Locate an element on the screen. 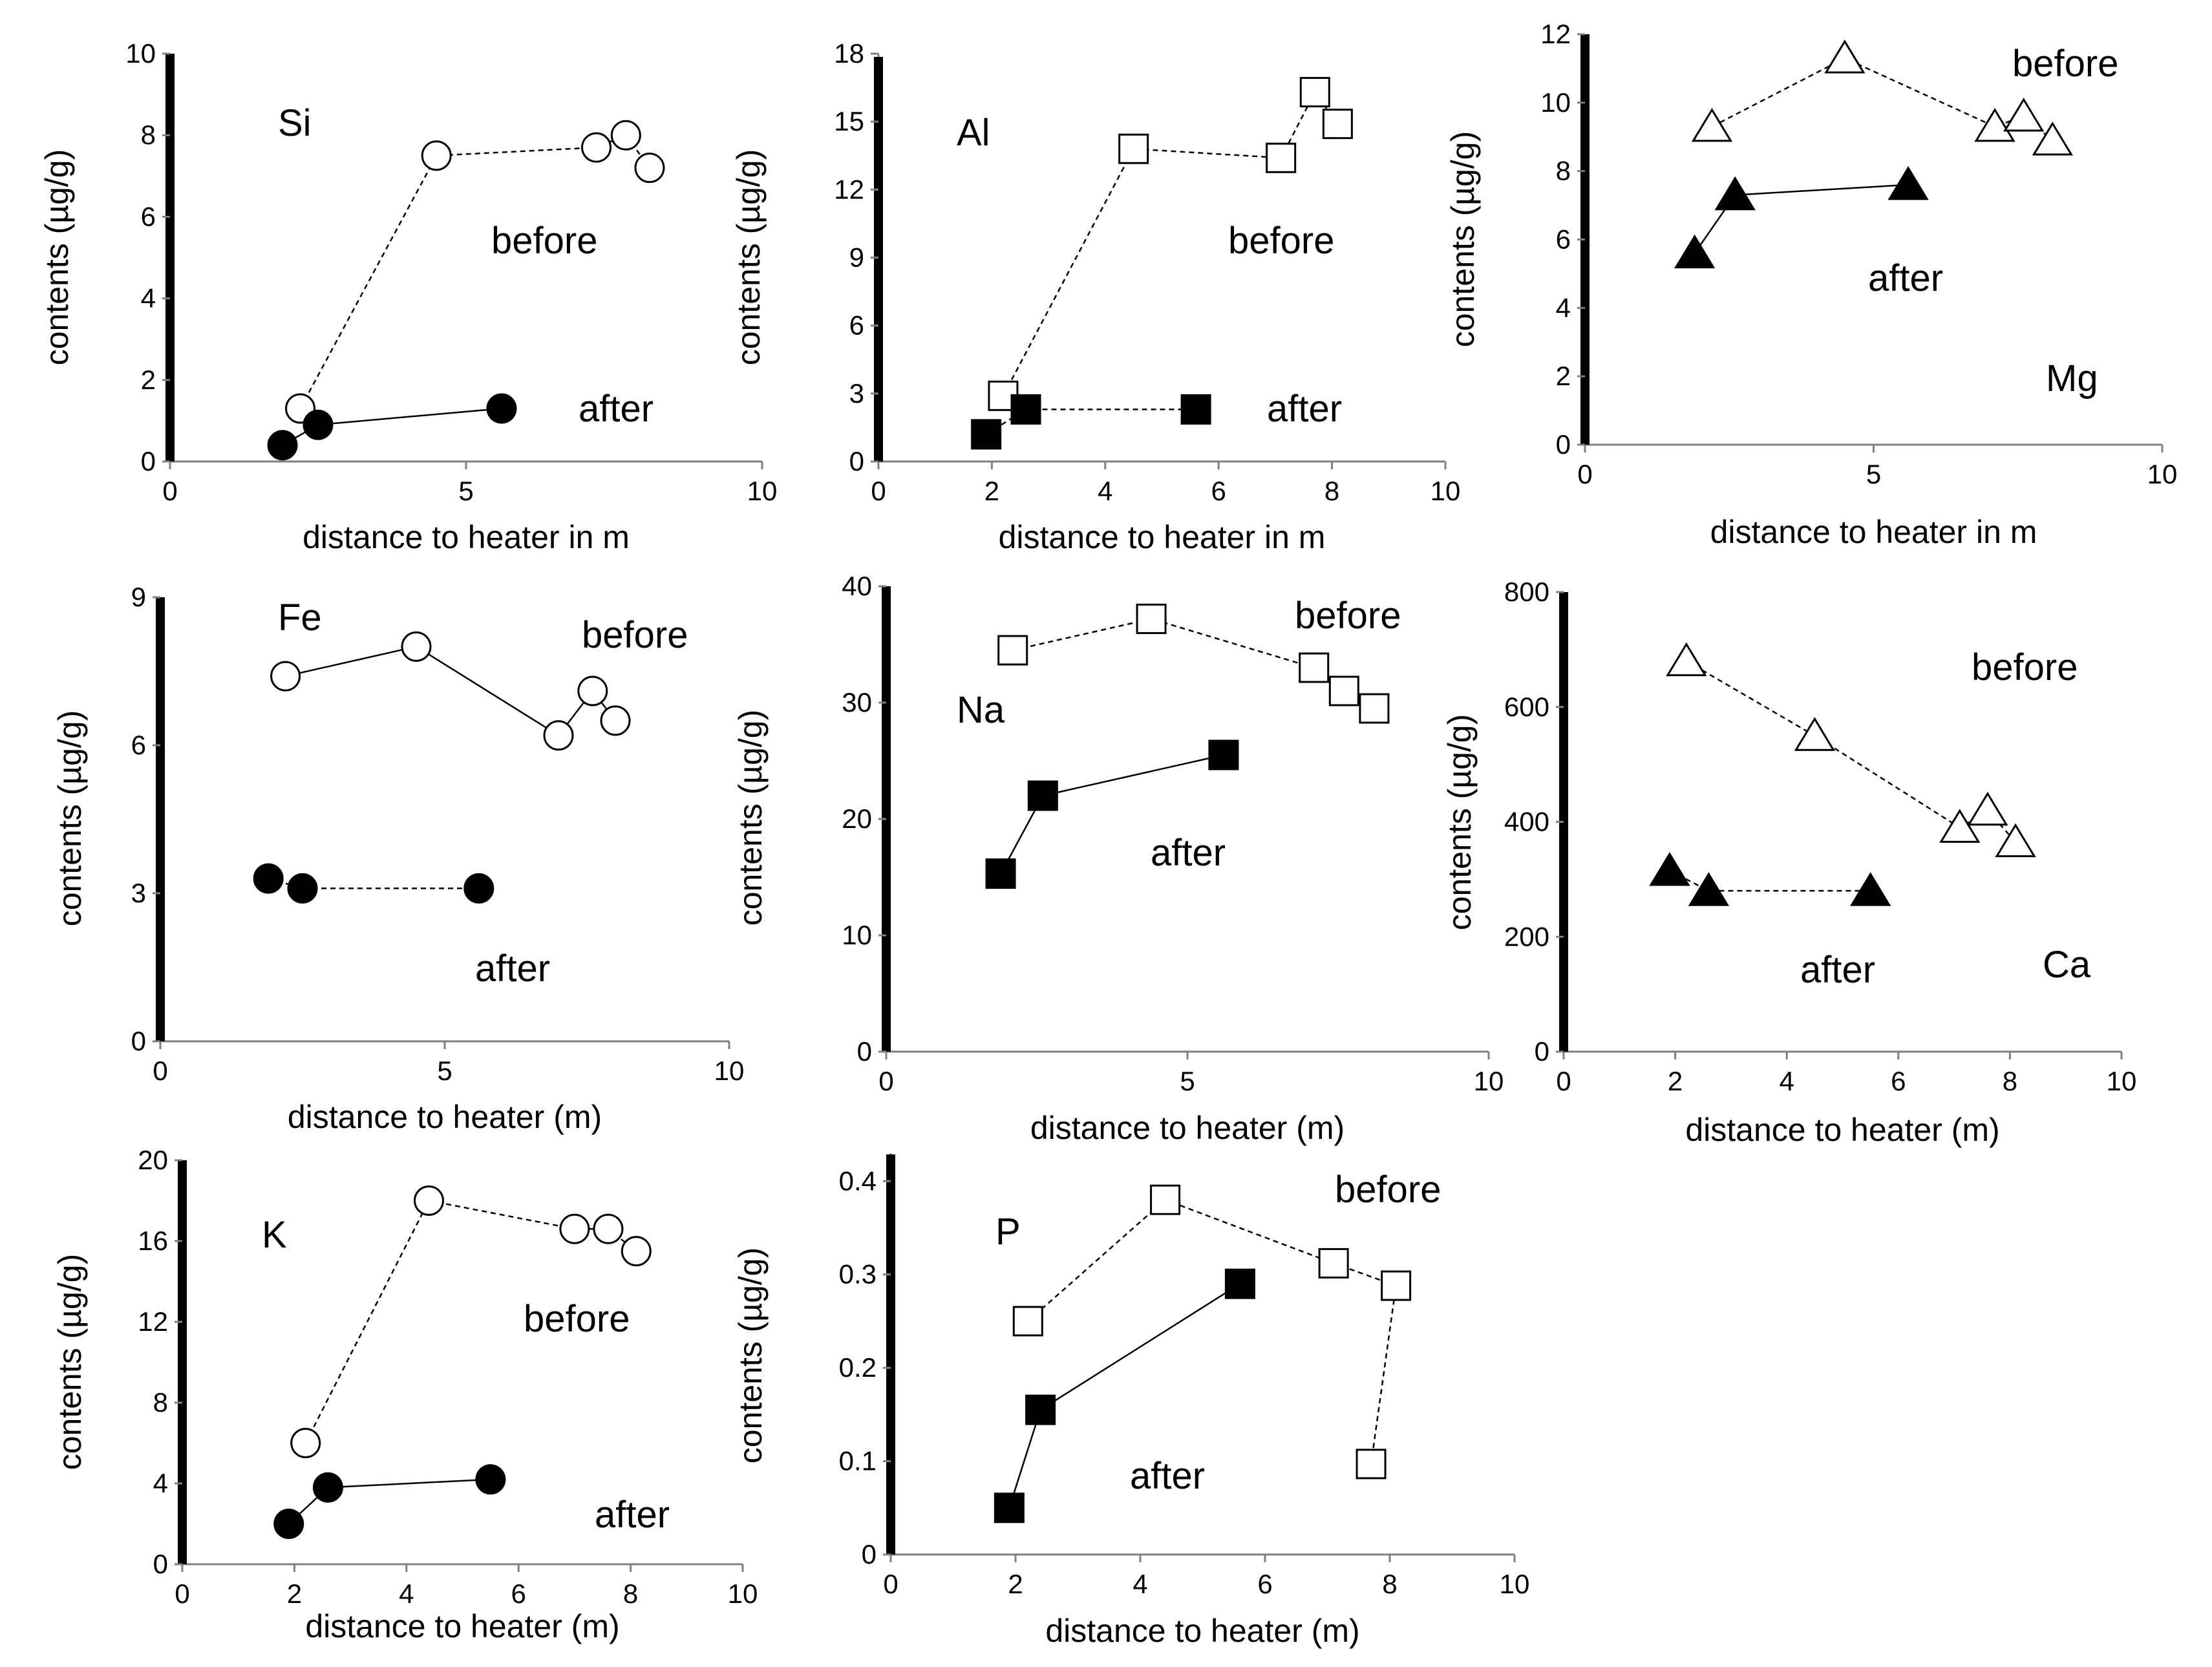 This screenshot has height=1667, width=2212. element-label: Na is located at coordinates (981, 710).